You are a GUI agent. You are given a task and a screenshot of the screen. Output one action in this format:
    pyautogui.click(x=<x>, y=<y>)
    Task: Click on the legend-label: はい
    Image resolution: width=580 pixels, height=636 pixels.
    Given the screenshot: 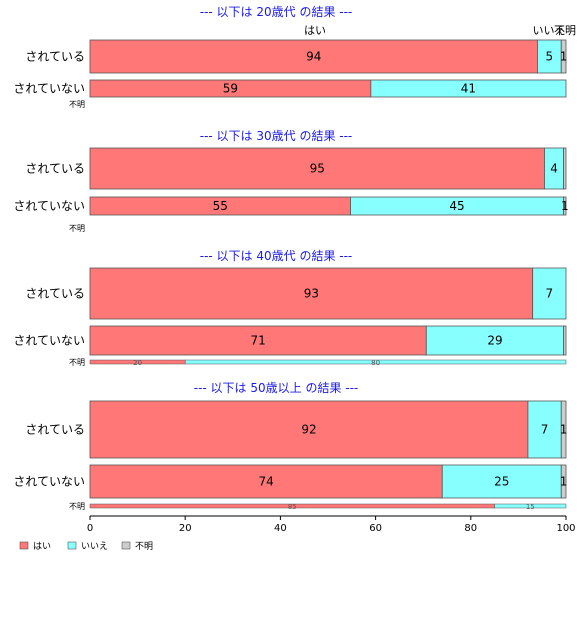 What is the action you would take?
    pyautogui.click(x=42, y=546)
    